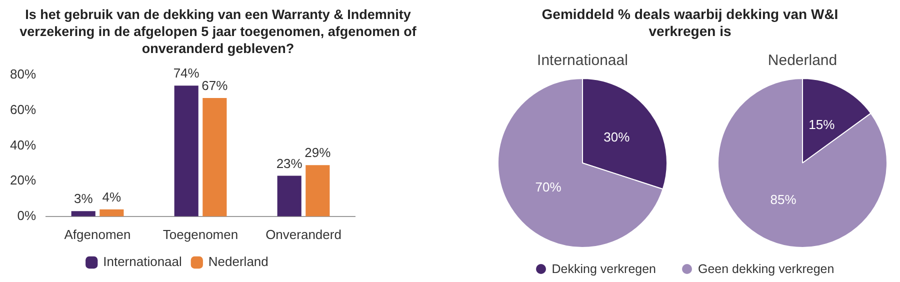 The height and width of the screenshot is (282, 900). What do you see at coordinates (218, 31) in the screenshot?
I see `chart-title: Is het gebruik van de dekking van een Warranty & Indemnity verzekering in de afgelopen 5 jaar toegenomen, afgenomen of onveranderd gebleven?` at bounding box center [218, 31].